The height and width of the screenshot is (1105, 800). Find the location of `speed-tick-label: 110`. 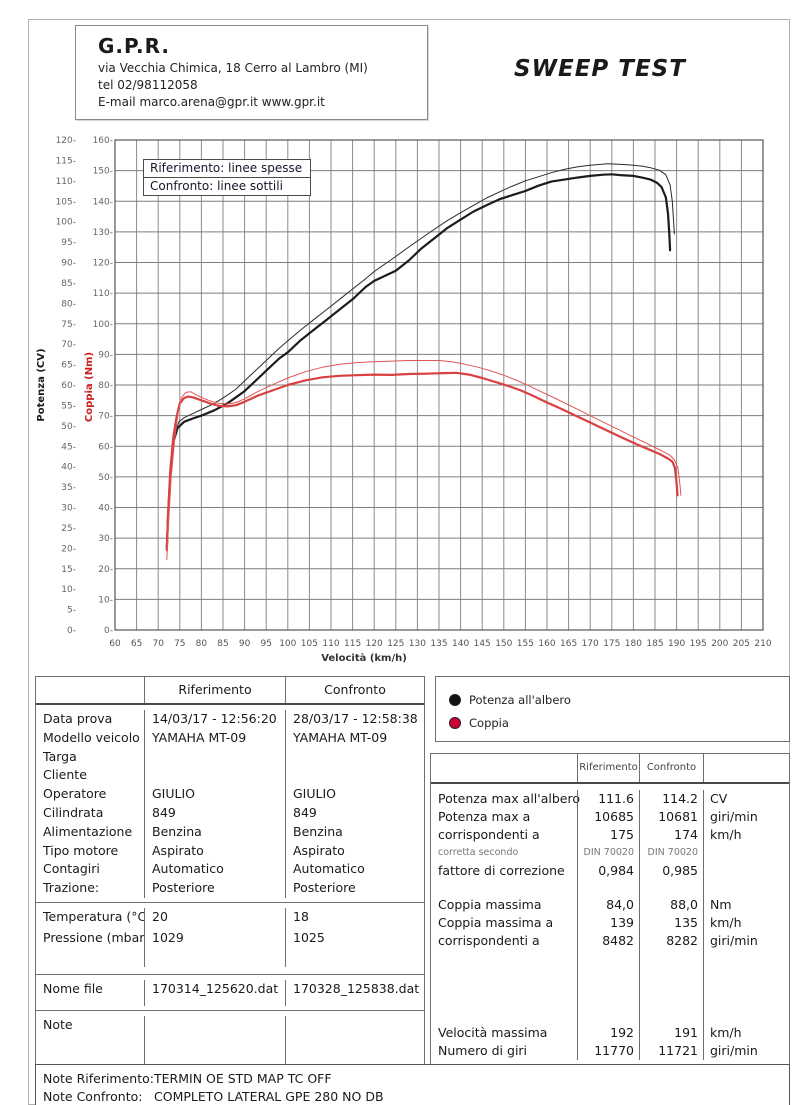

speed-tick-label: 110 is located at coordinates (330, 644).